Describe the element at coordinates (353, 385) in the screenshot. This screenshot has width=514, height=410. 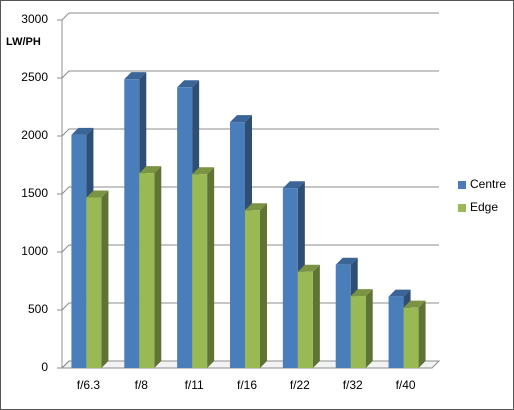
I see `x-tick-label: f/32` at that location.